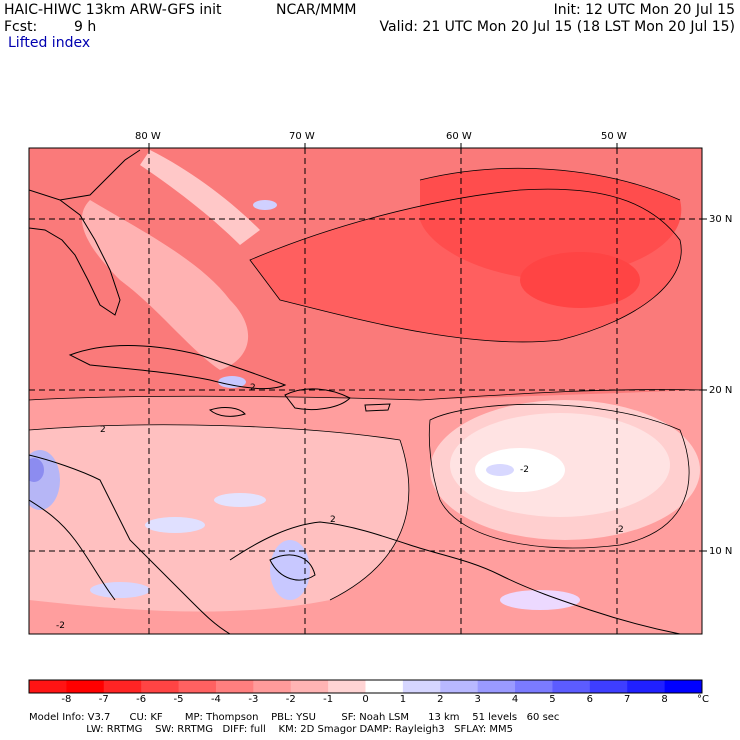  Describe the element at coordinates (440, 699) in the screenshot. I see `colorbar-tick-label: 2` at that location.